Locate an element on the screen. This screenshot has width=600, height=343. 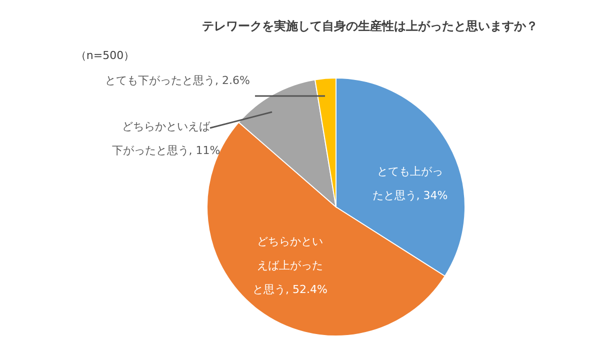
chart-subtitle: （n=500） is located at coordinates (105, 55).